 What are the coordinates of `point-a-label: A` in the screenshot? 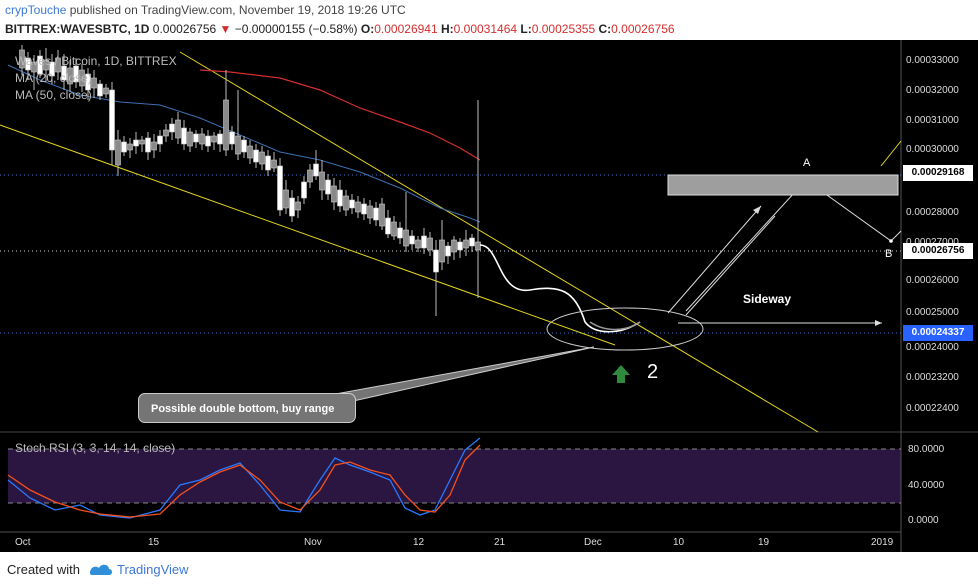 It's located at (807, 163).